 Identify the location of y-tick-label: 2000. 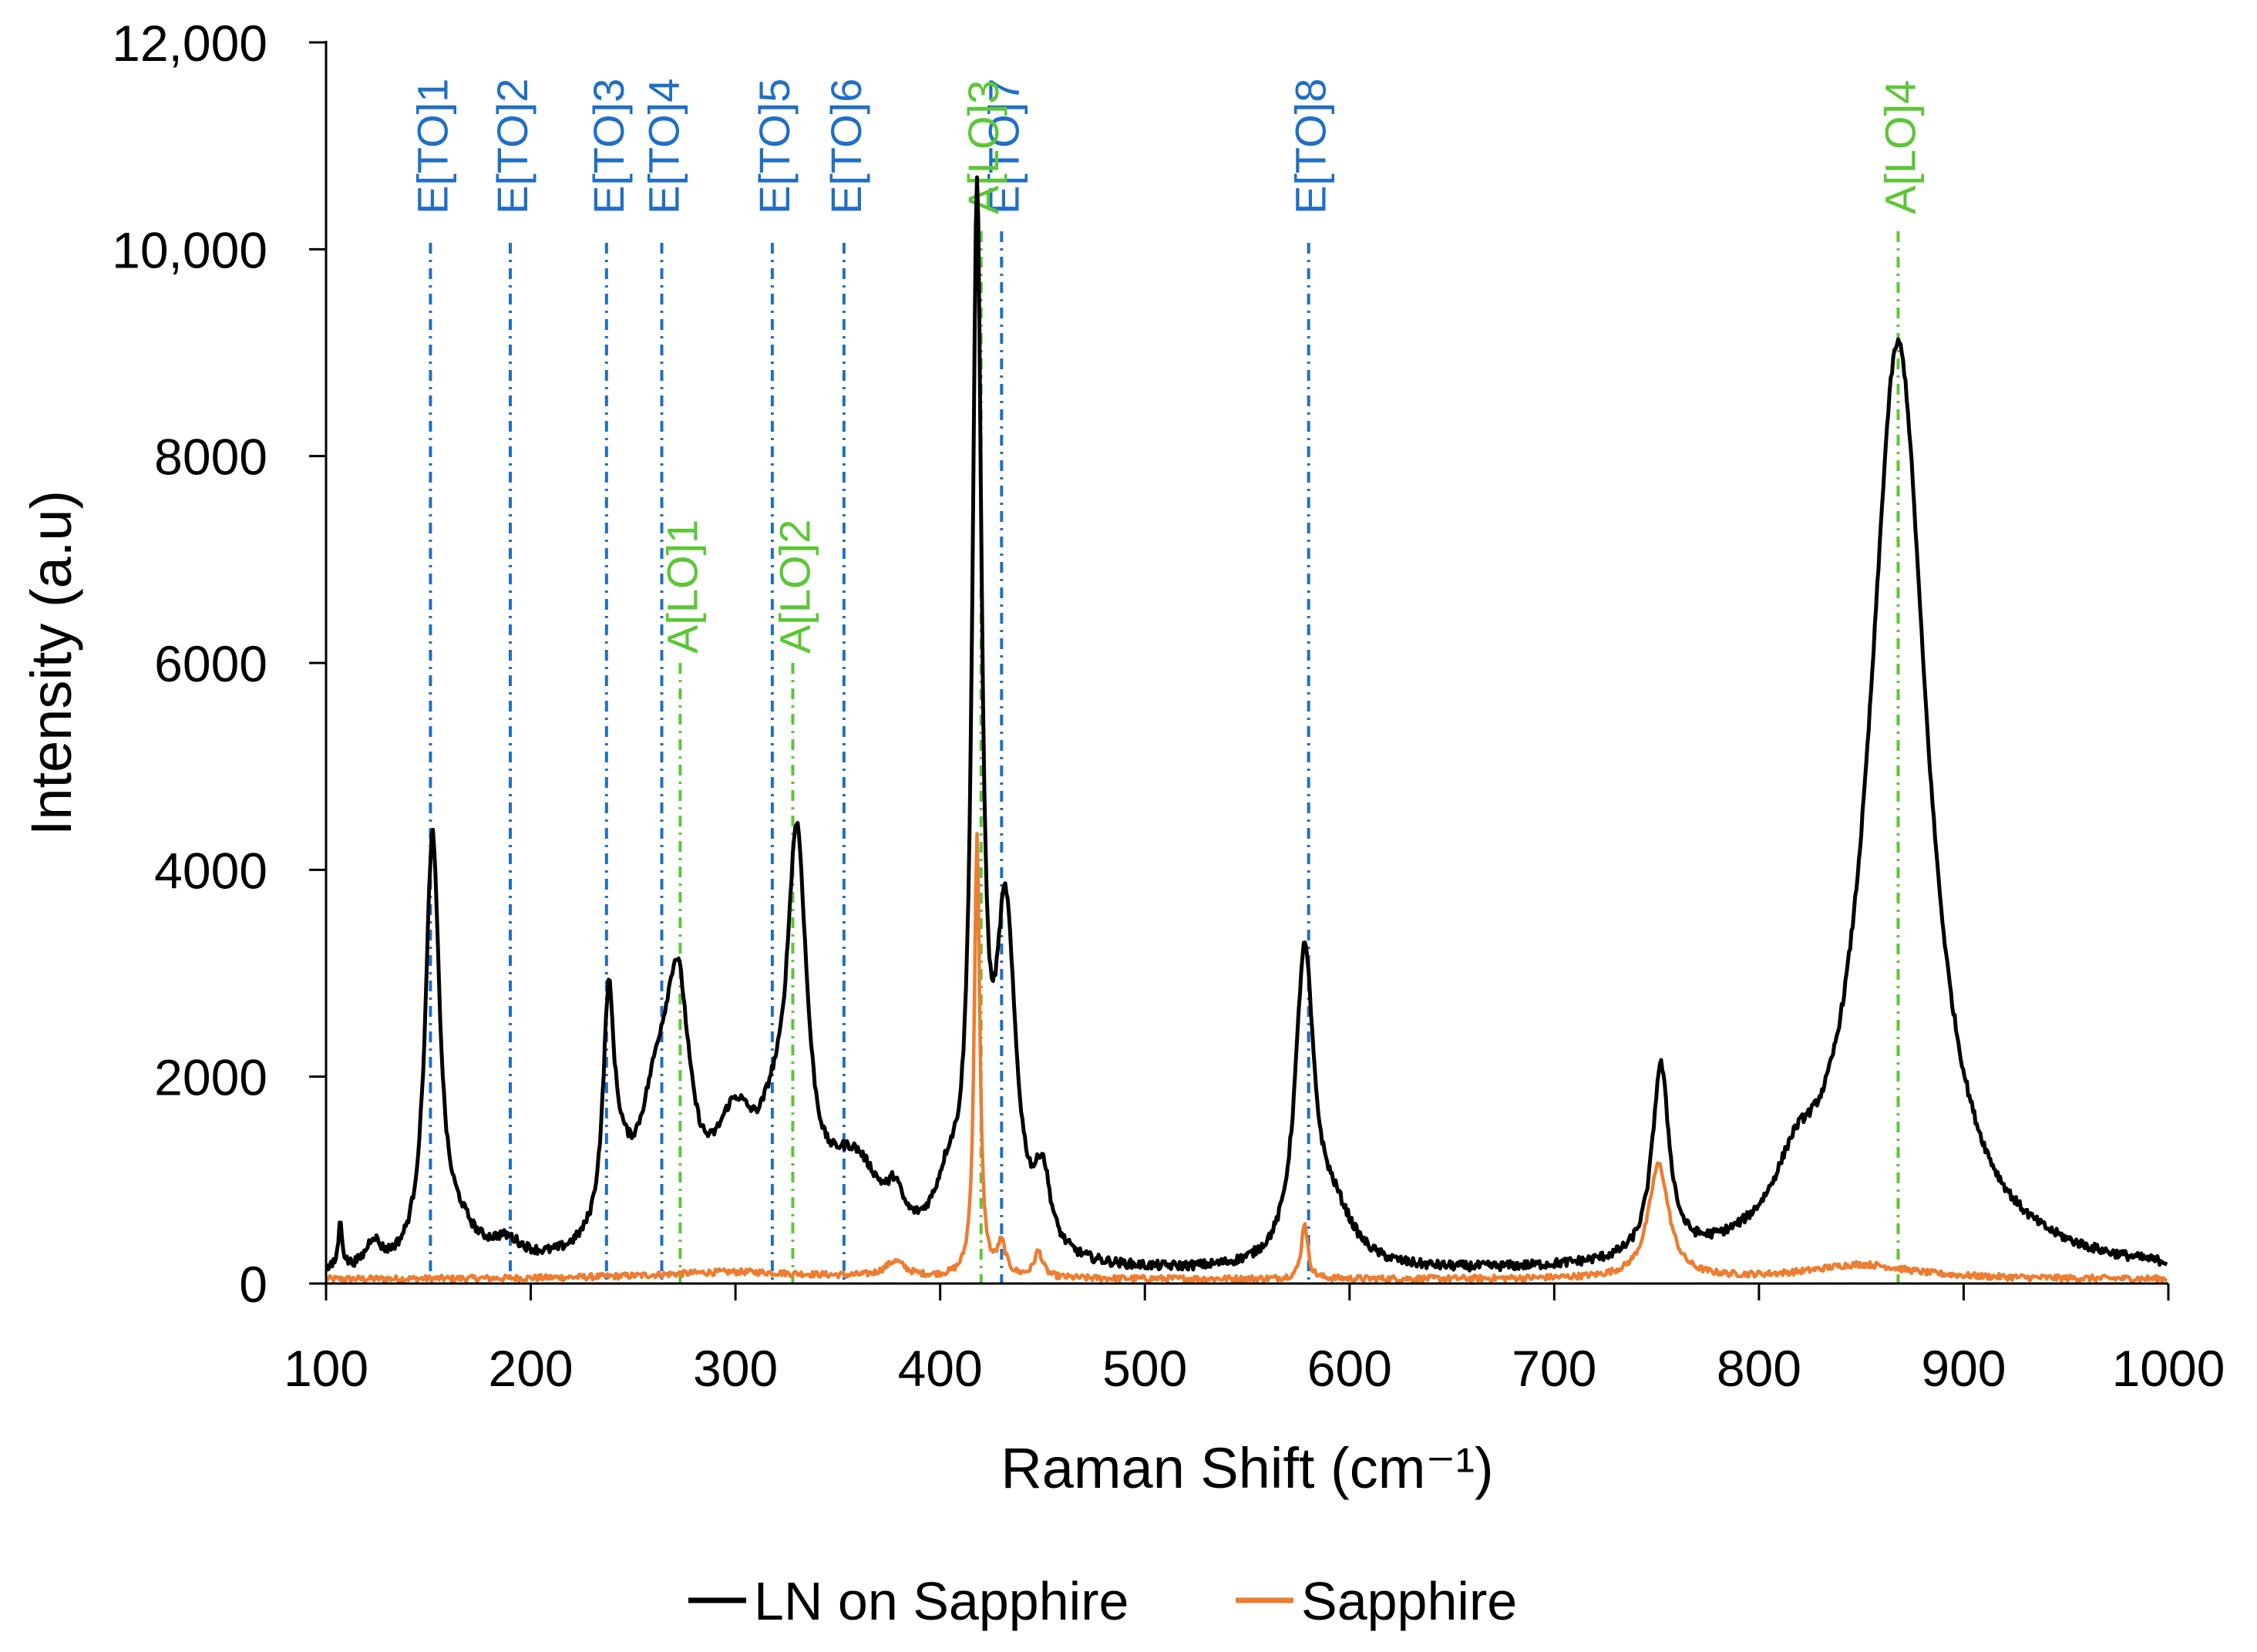
(211, 1077).